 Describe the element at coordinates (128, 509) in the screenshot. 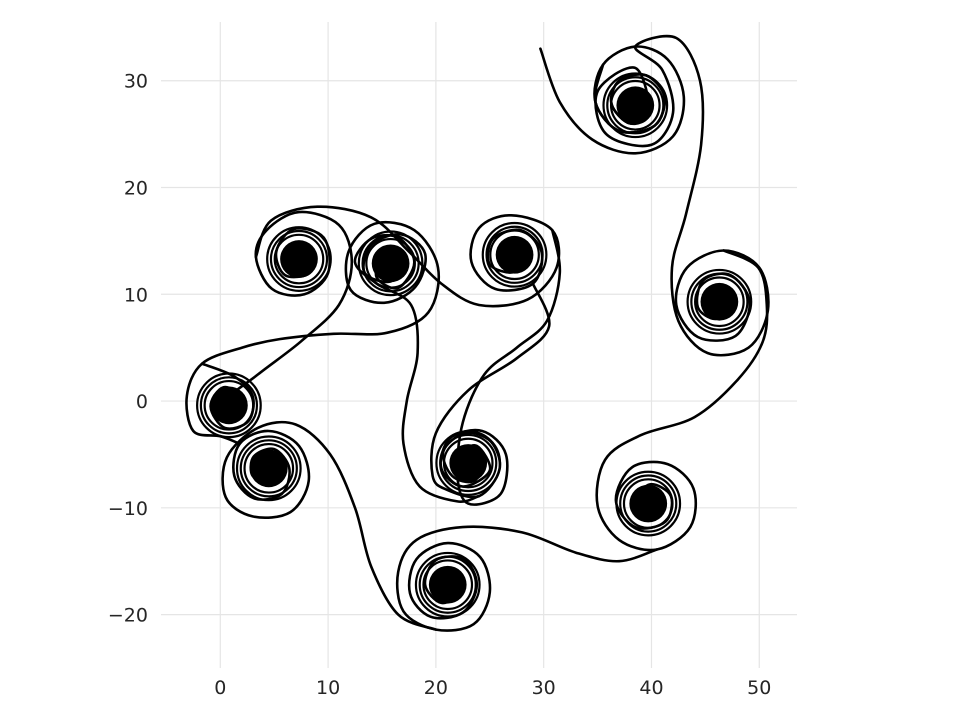

I see `y-tick-label: −10` at that location.